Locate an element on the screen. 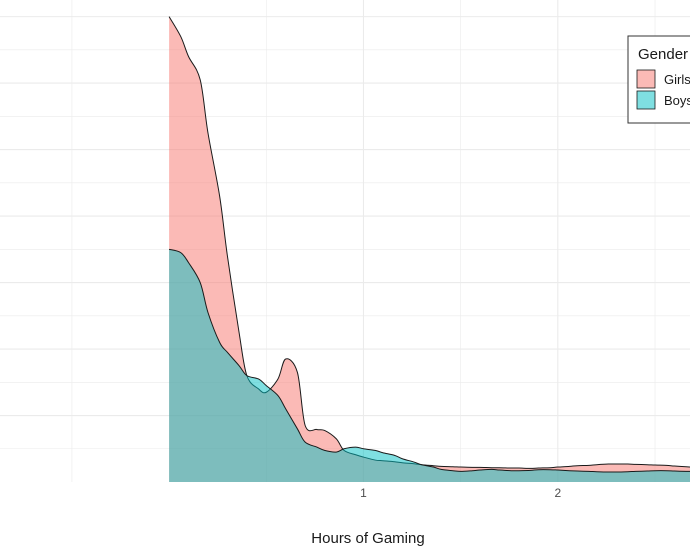 This screenshot has width=690, height=550. x-axis-ticks: 123 is located at coordinates (460, 493).